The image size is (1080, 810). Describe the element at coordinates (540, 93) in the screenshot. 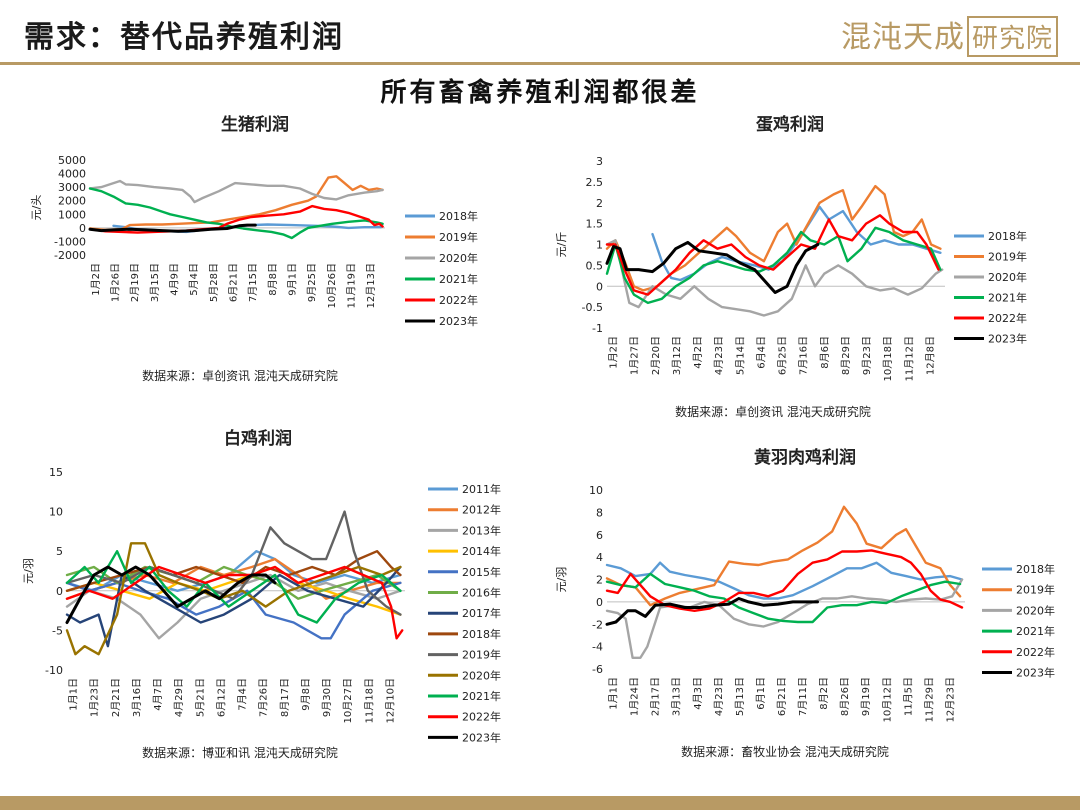

I see `main-title: 所有畜禽养殖利润都很差` at that location.